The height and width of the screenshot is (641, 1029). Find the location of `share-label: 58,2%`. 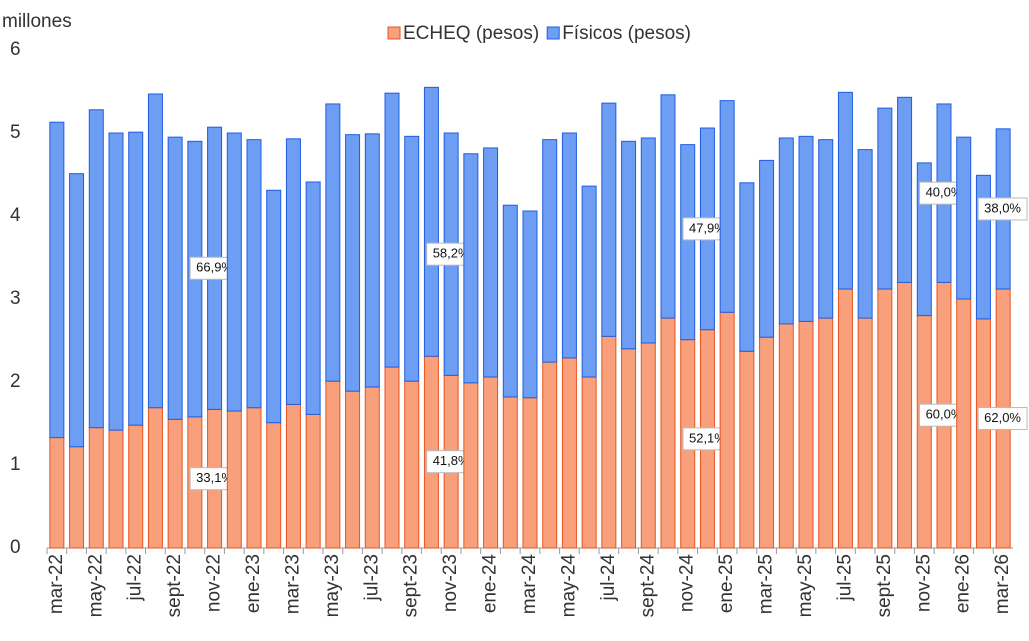

share-label: 58,2% is located at coordinates (451, 253).